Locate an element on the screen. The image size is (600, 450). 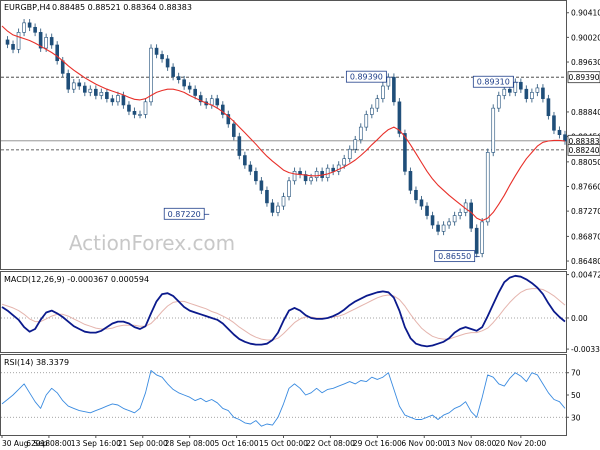
watermark: ActionForex.com is located at coordinates (152, 243).